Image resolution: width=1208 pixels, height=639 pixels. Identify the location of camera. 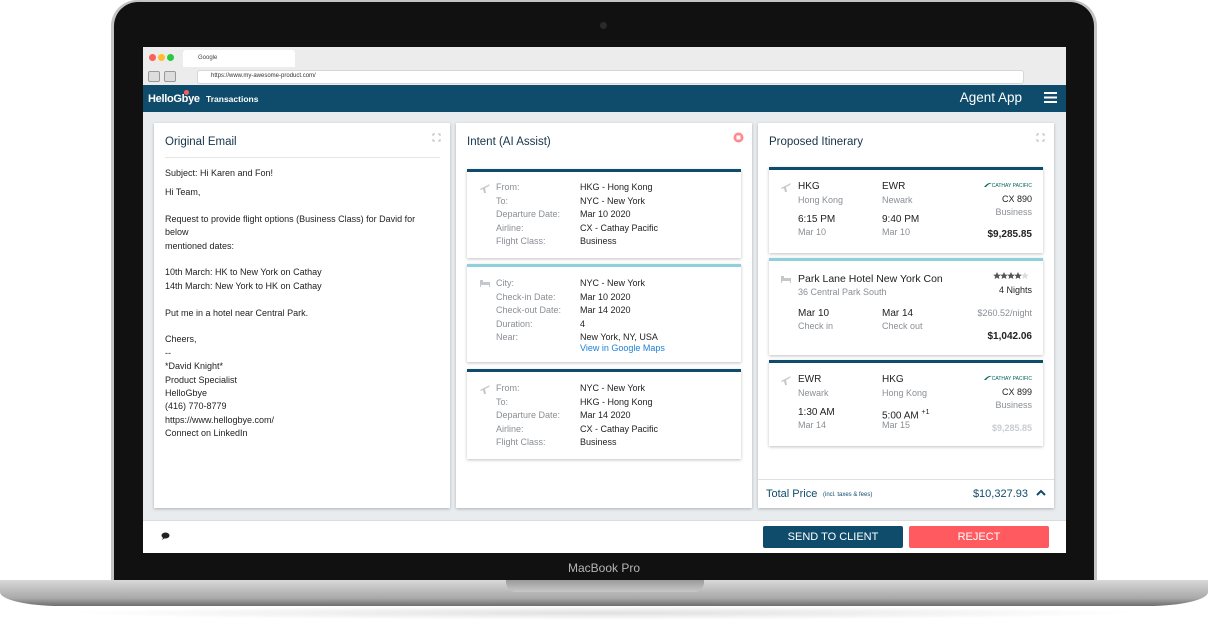
(603, 25).